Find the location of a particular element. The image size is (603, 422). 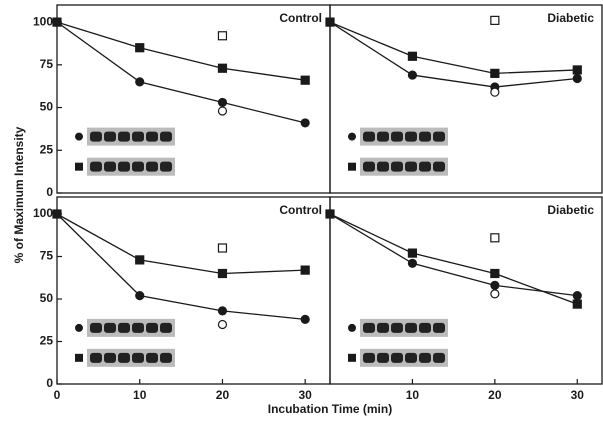

y-tick-label: 0 is located at coordinates (49, 383).